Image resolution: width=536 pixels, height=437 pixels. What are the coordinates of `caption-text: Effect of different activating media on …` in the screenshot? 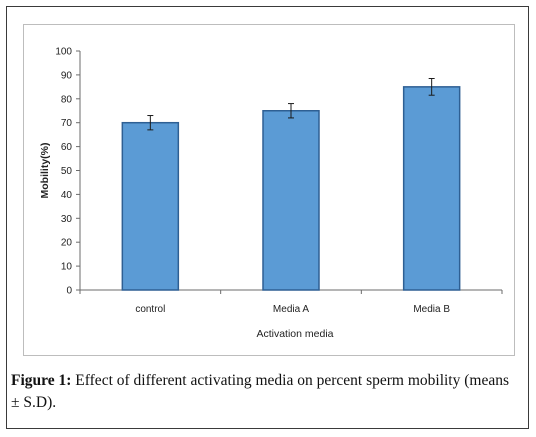 It's located at (260, 391).